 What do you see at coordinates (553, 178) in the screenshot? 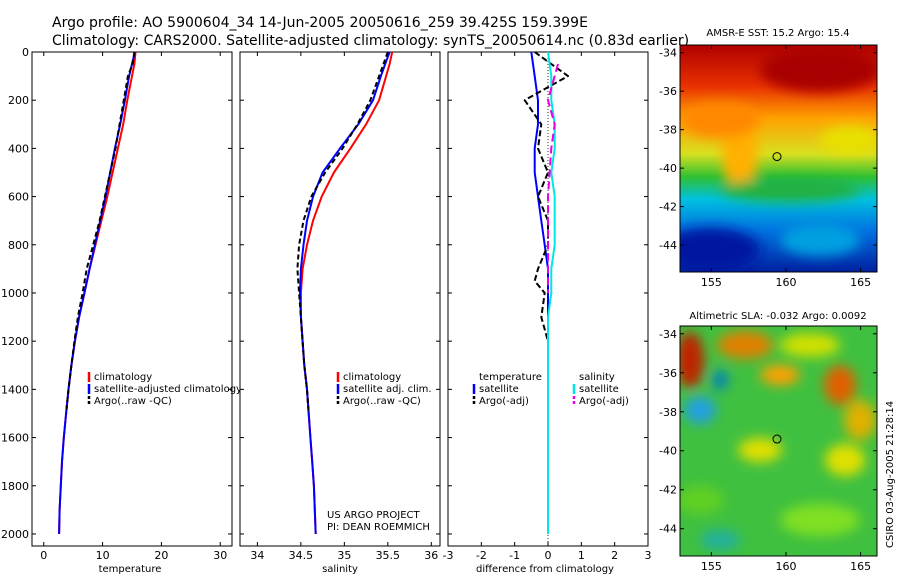
I see `series-line-salinity-argo-adj` at bounding box center [553, 178].